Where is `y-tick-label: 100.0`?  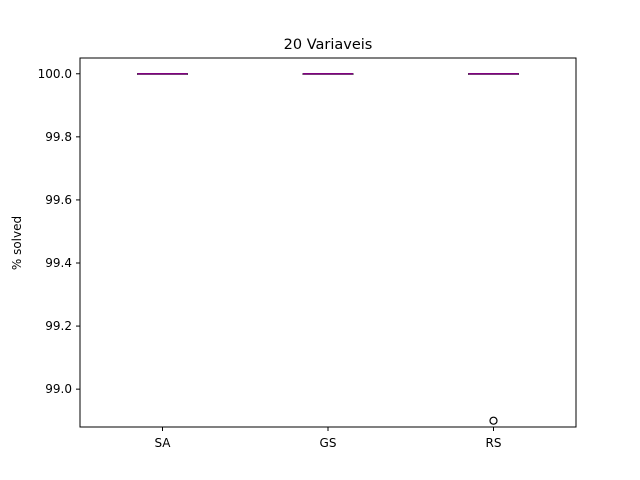 y-tick-label: 100.0 is located at coordinates (55, 74).